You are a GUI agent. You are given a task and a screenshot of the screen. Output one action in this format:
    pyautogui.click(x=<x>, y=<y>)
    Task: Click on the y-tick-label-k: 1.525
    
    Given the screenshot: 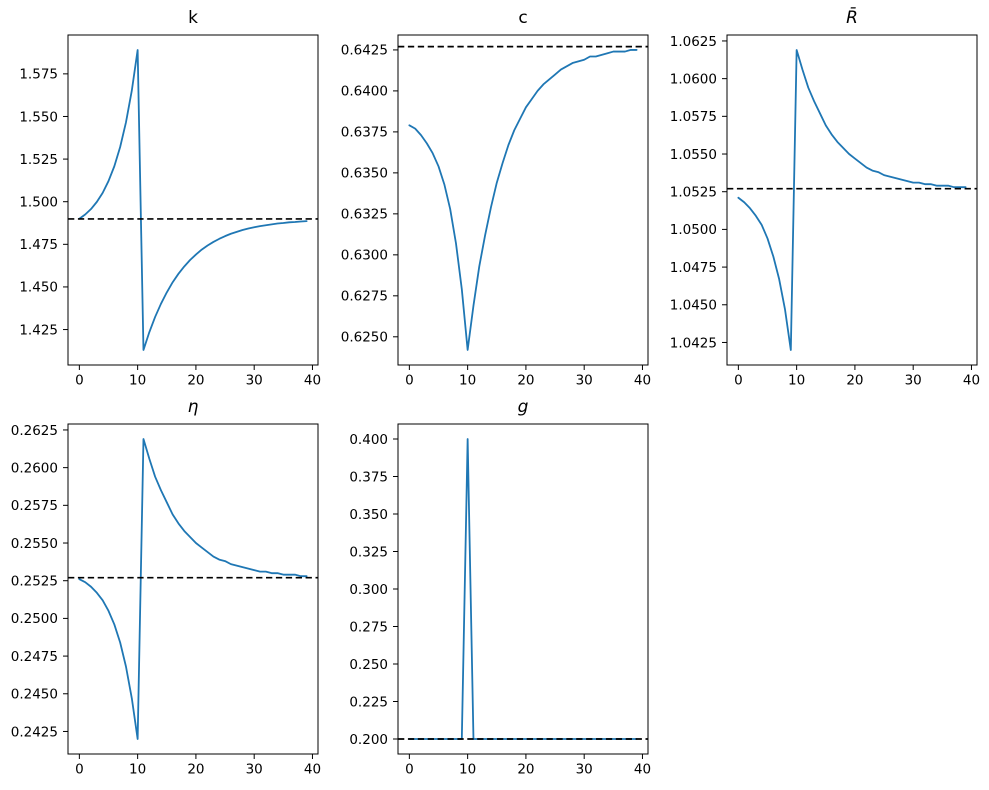 What is the action you would take?
    pyautogui.click(x=38, y=160)
    